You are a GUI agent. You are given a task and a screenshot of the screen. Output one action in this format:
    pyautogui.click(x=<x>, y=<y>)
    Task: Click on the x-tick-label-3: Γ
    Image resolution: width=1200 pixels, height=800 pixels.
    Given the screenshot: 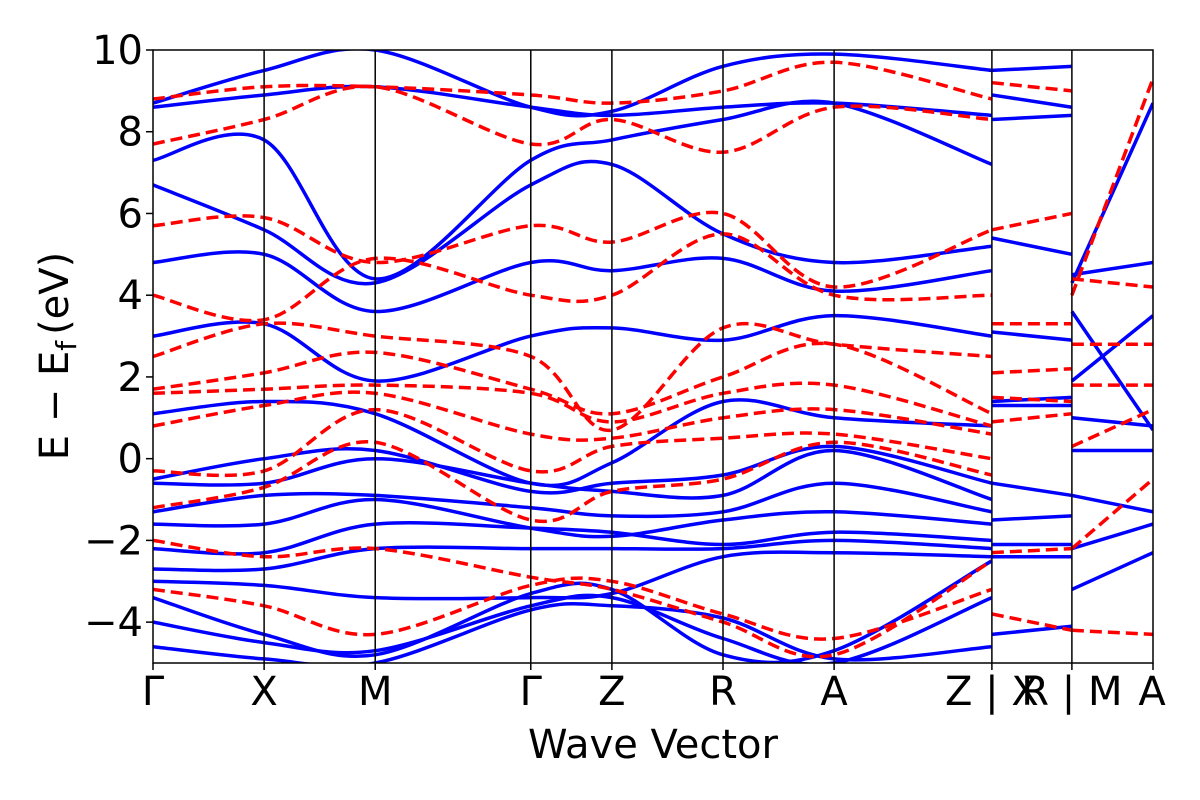 What is the action you would take?
    pyautogui.click(x=531, y=692)
    